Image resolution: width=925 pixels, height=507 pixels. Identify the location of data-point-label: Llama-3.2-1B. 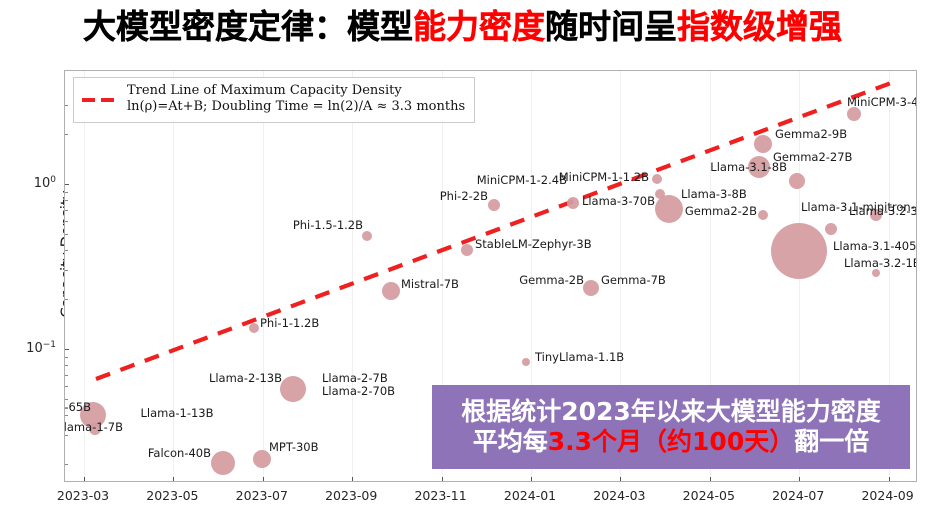
(880, 263).